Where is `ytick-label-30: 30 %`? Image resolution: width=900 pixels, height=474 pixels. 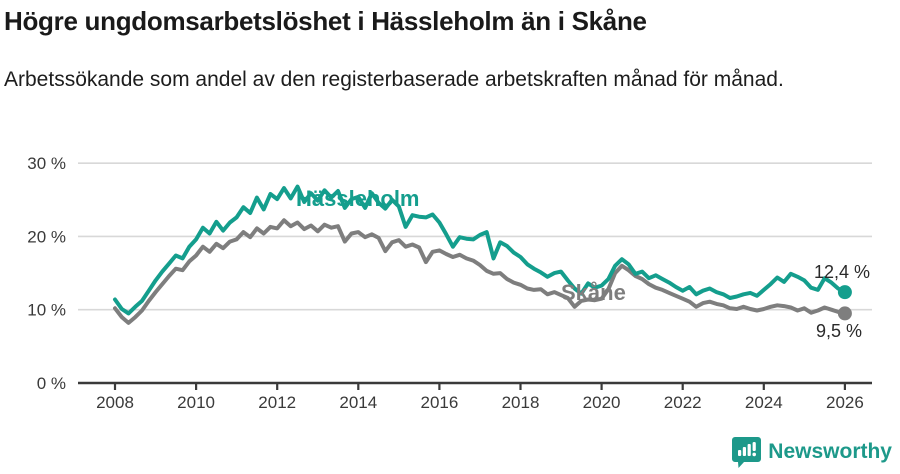 ytick-label-30: 30 % is located at coordinates (46, 163).